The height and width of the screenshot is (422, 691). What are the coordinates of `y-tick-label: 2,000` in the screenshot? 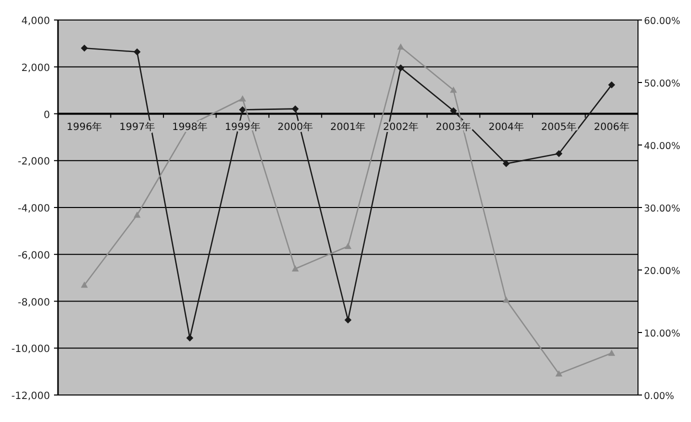 It's located at (35, 68).